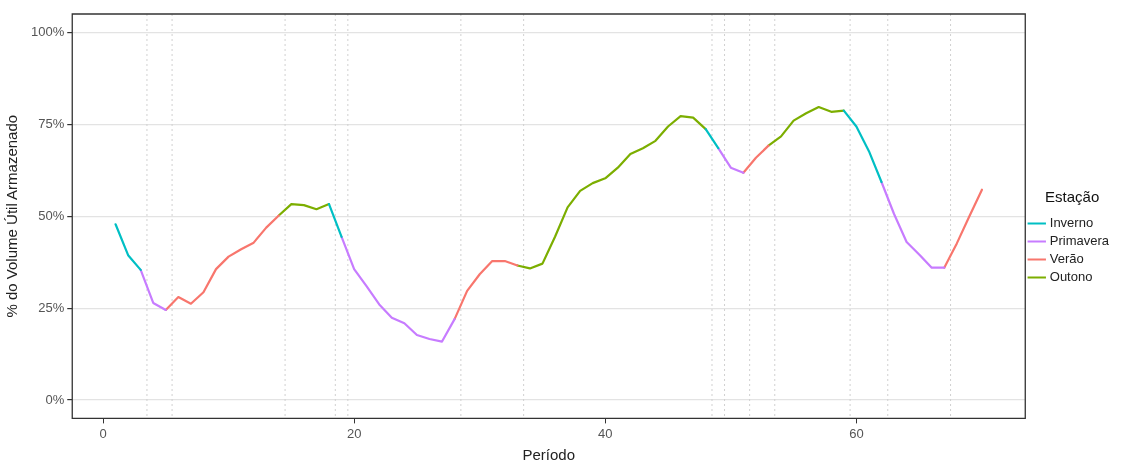  Describe the element at coordinates (103, 433) in the screenshot. I see `x-tick-label: 0` at that location.